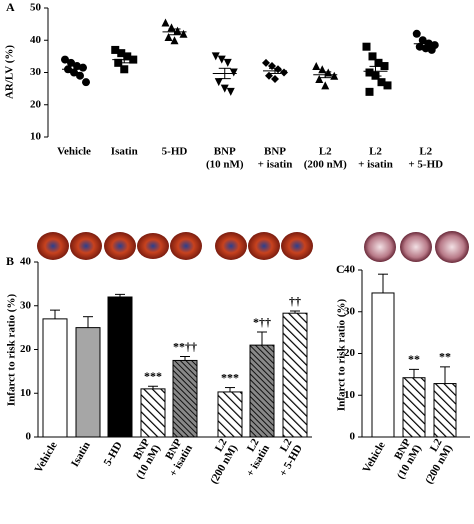  I want to click on significance-label: **††, so click(185, 346).